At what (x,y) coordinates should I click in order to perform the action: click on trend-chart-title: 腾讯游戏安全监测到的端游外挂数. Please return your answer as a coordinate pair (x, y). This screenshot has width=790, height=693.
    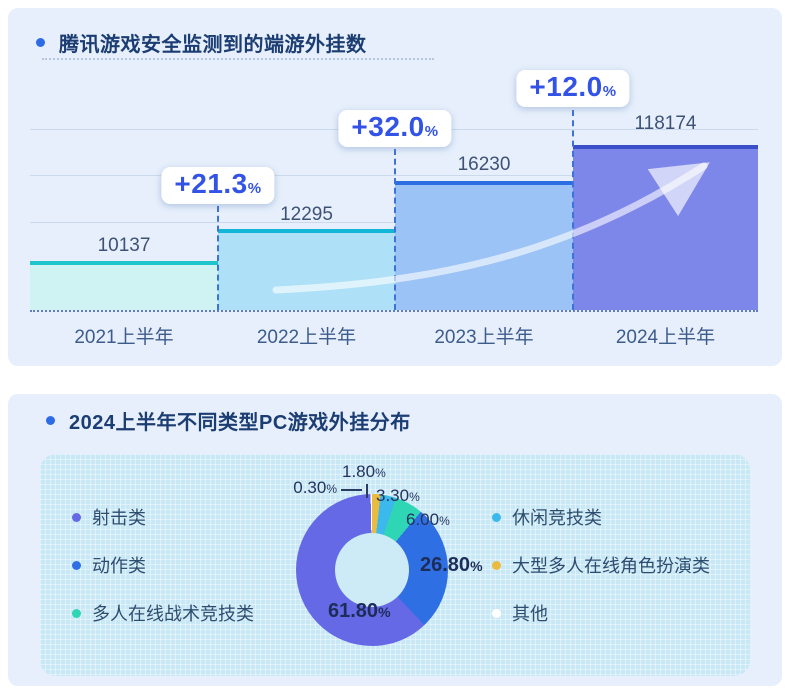
    Looking at the image, I should click on (213, 45).